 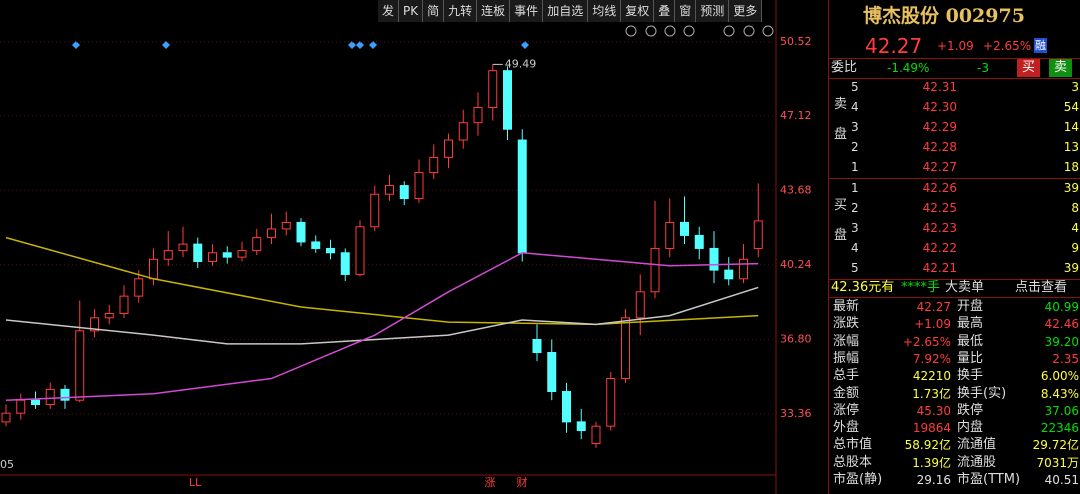 I want to click on stat-label: 涨幅, so click(x=846, y=341).